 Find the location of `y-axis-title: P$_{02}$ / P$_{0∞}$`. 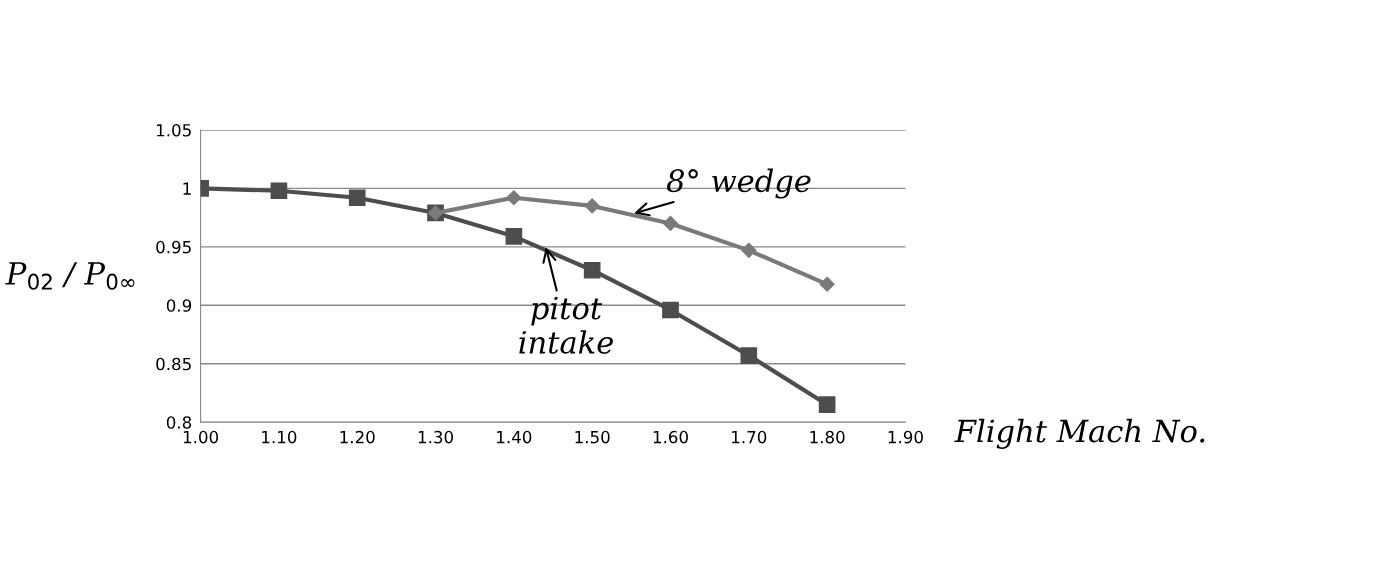

y-axis-title: P$_{02}$ / P$_{0∞}$ is located at coordinates (70, 276).